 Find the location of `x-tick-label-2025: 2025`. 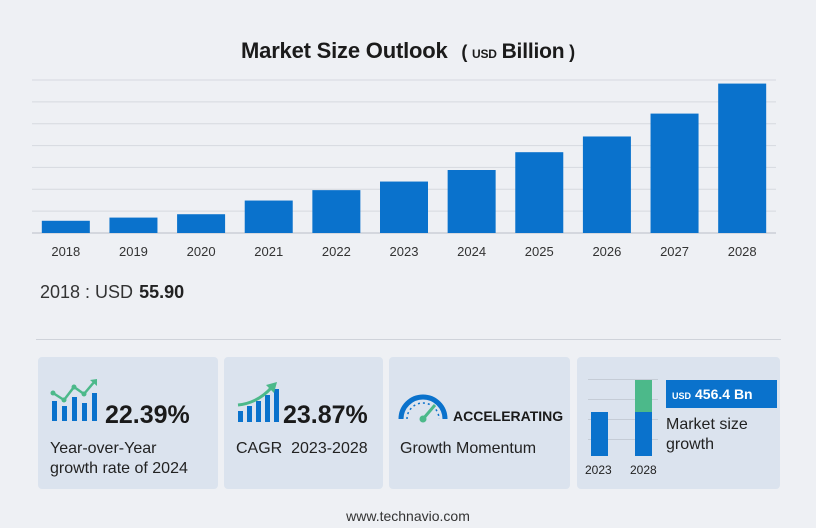

x-tick-label-2025: 2025 is located at coordinates (539, 251).